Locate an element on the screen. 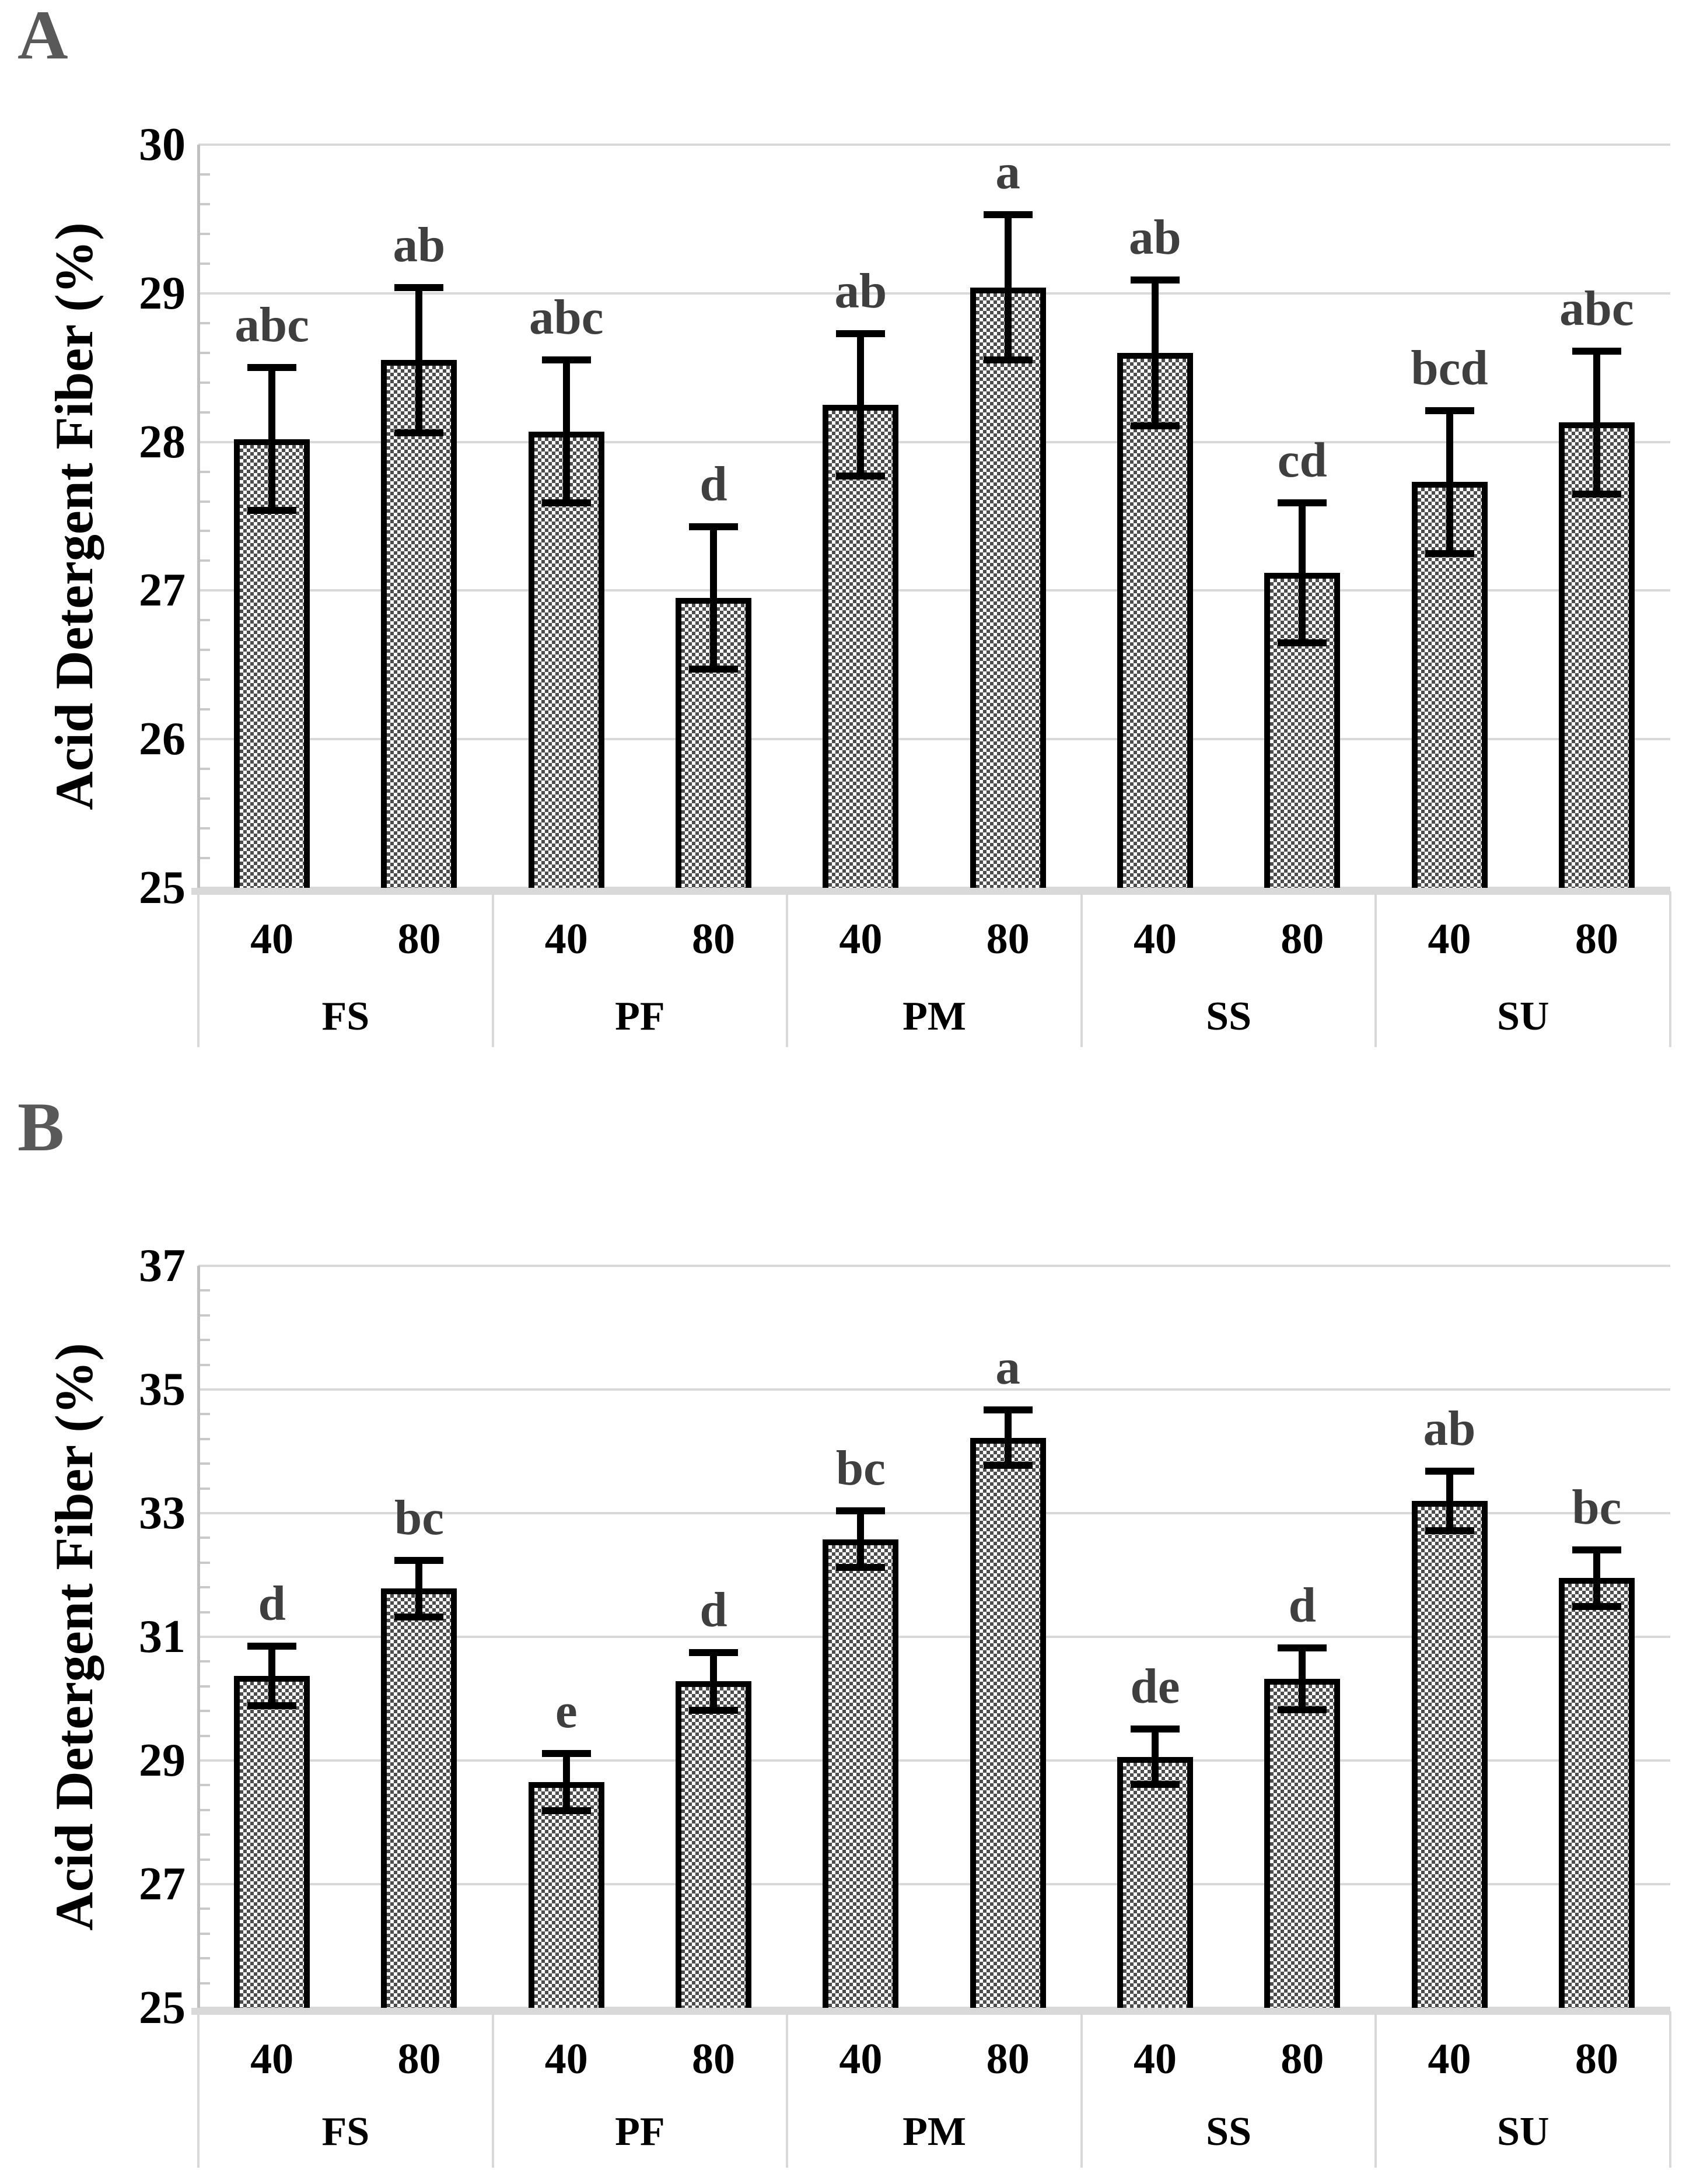 Image resolution: width=1693 pixels, height=2184 pixels. sig-letter: a is located at coordinates (1007, 1367).